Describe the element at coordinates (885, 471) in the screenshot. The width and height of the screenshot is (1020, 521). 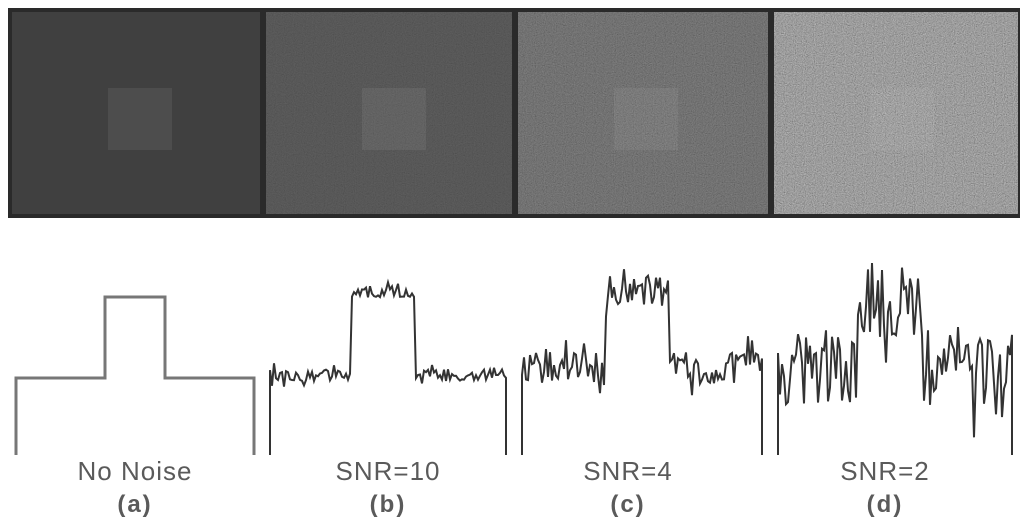
I see `panel-label: SNR=2` at that location.